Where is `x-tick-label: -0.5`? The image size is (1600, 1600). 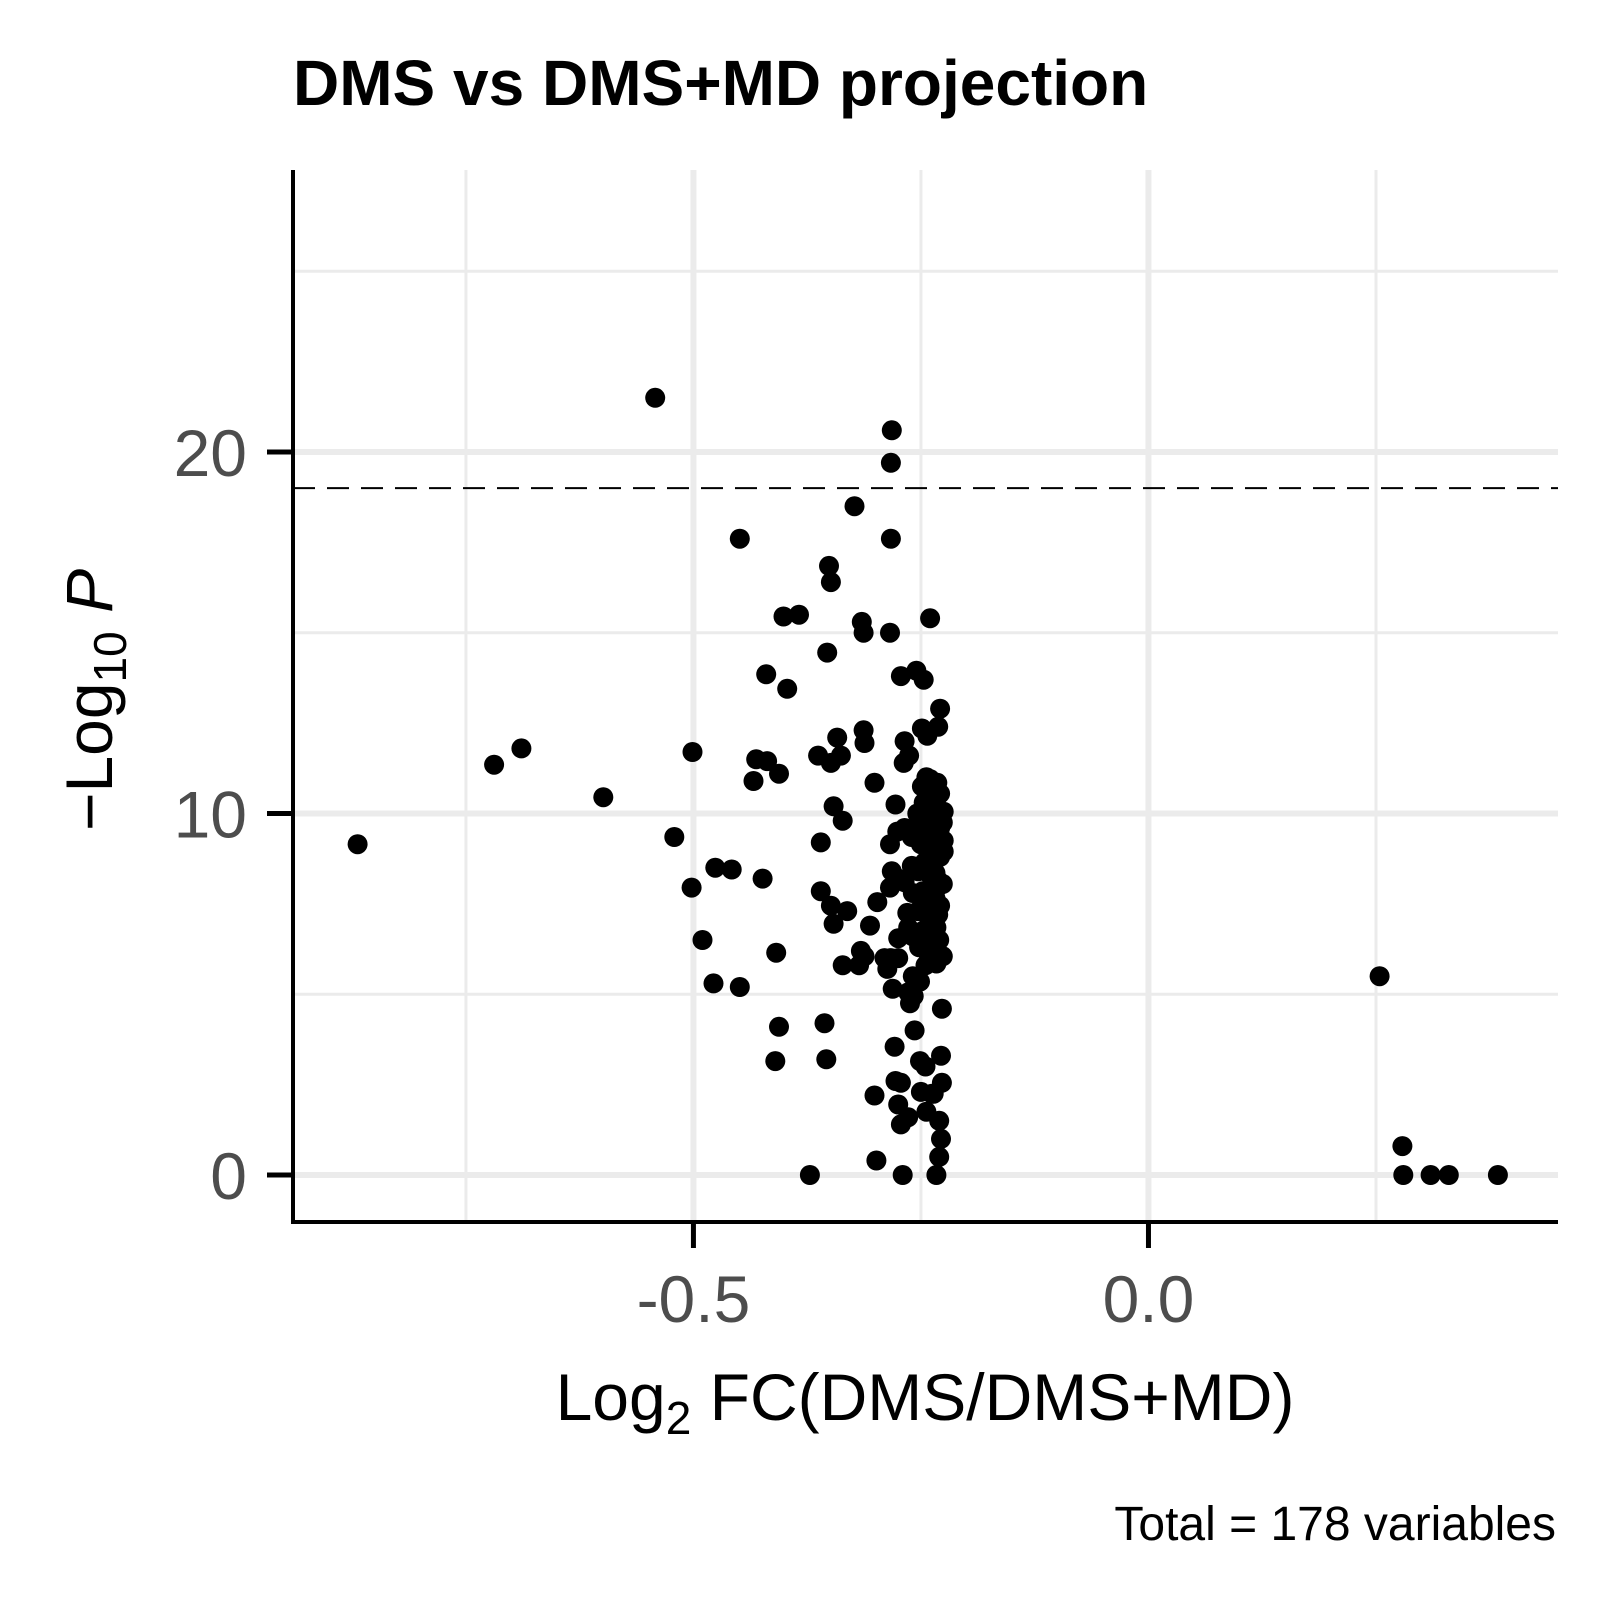
x-tick-label: -0.5 is located at coordinates (694, 1299).